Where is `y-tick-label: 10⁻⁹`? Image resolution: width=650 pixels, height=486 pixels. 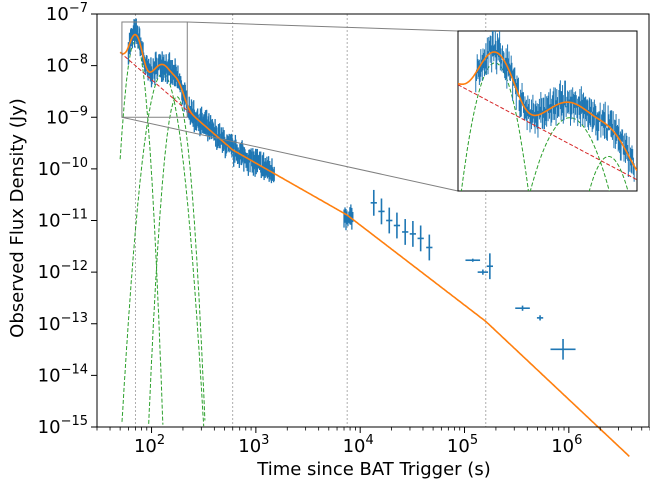
y-tick-label: 10⁻⁹ is located at coordinates (67, 116).